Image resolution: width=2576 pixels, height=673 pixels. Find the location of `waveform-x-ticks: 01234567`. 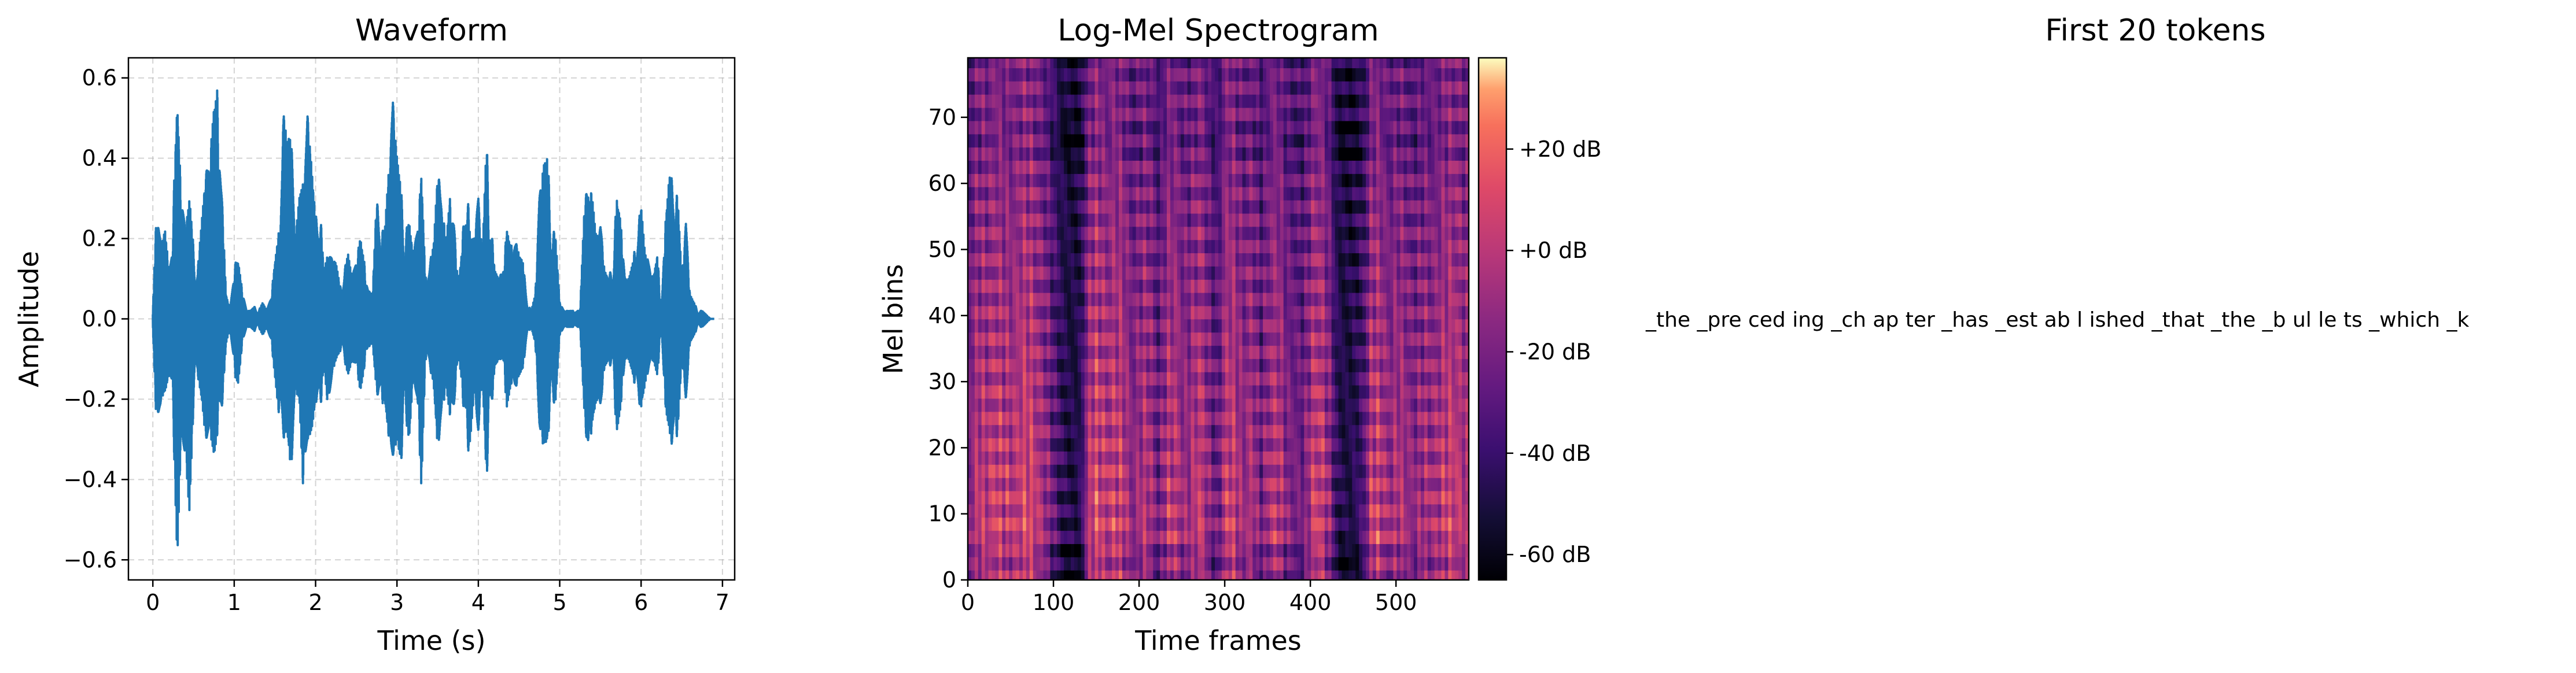

waveform-x-ticks: 01234567 is located at coordinates (437, 597).